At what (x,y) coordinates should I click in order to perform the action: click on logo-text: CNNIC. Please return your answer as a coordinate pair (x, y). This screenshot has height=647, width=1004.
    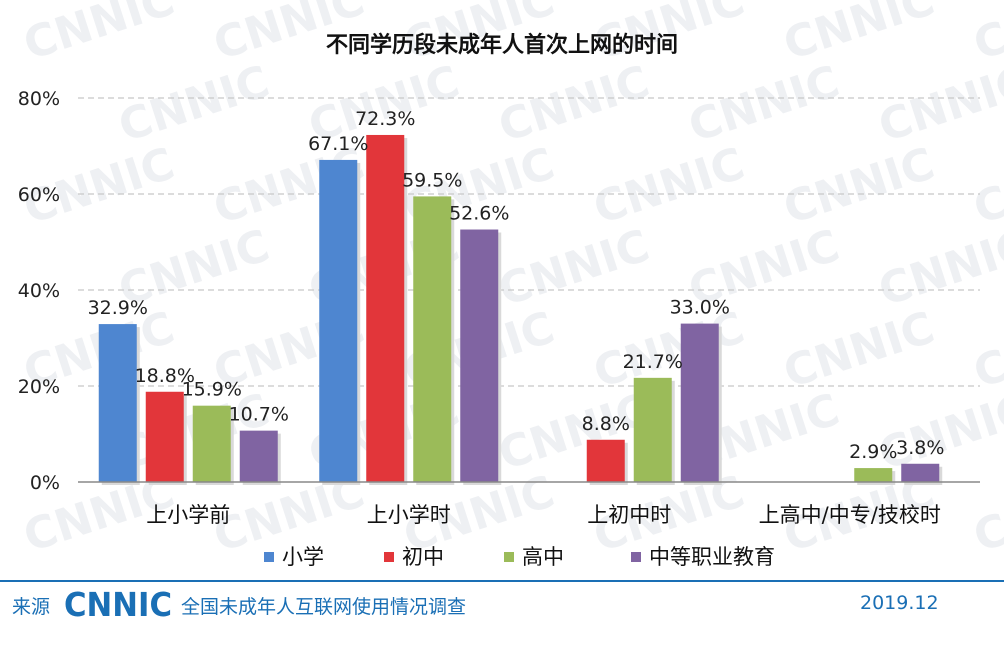
    Looking at the image, I should click on (118, 604).